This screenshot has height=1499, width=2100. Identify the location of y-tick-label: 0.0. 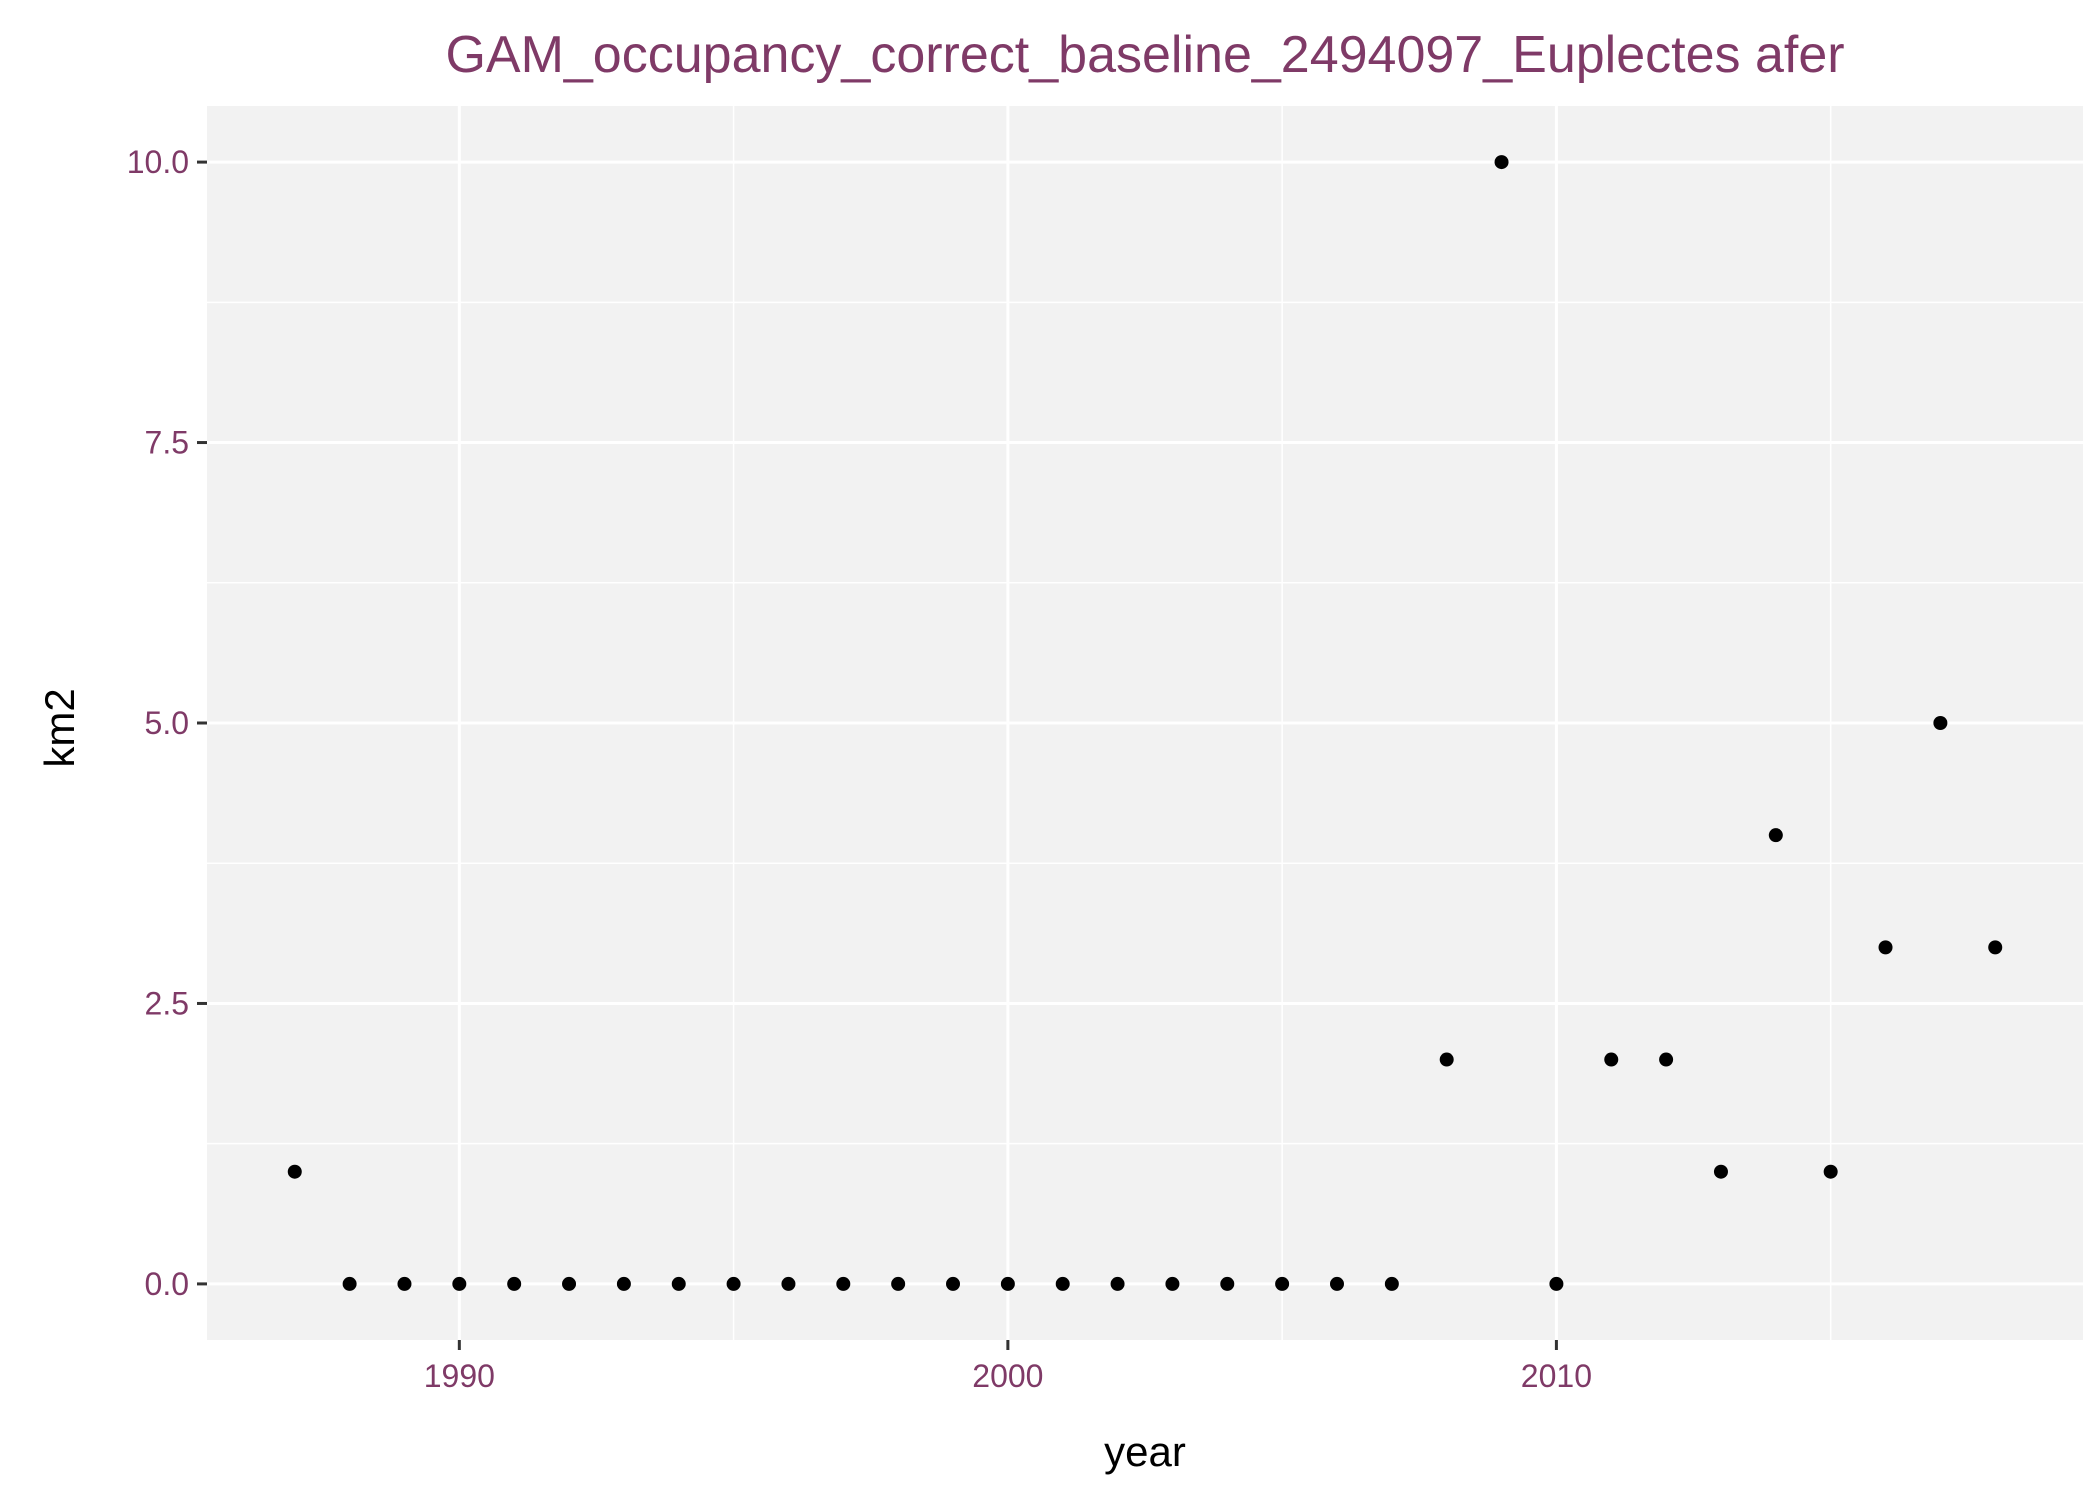
(167, 1284).